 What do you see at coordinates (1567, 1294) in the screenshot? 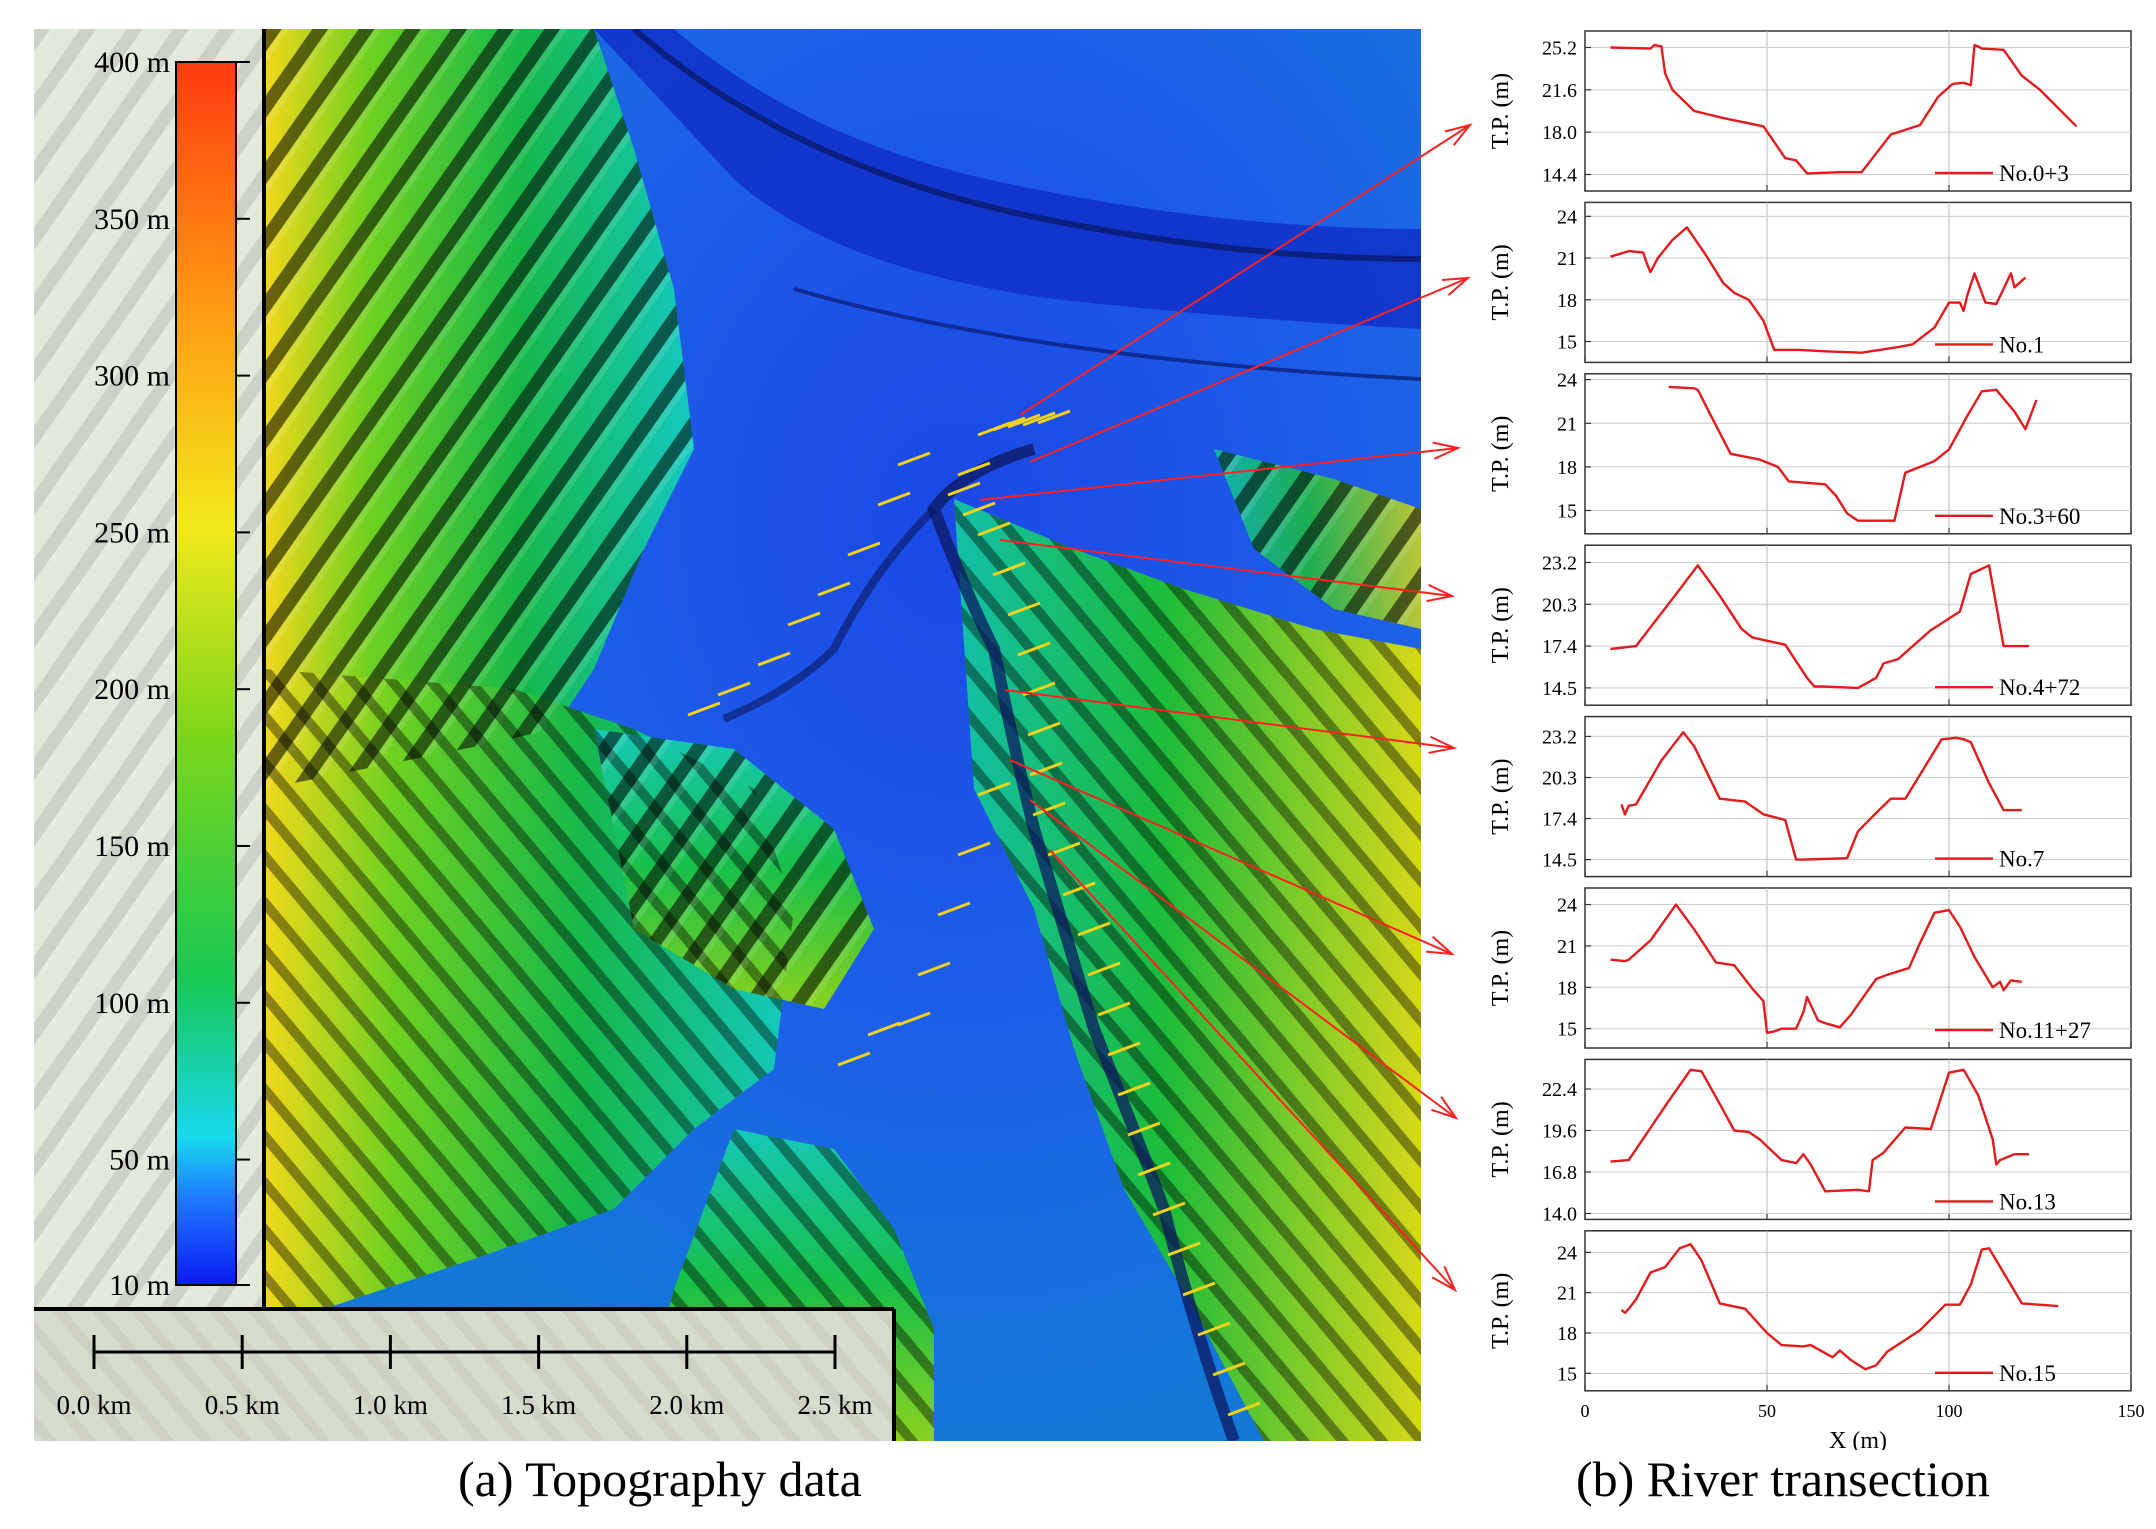
I see `y-tick-label: 21` at bounding box center [1567, 1294].